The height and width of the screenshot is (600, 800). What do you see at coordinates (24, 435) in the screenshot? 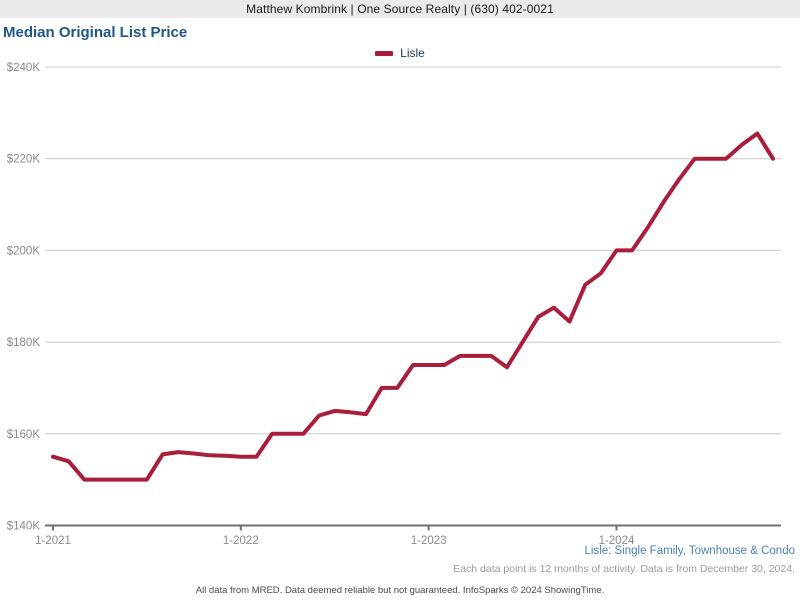
I see `y-axis-label: $160K` at bounding box center [24, 435].